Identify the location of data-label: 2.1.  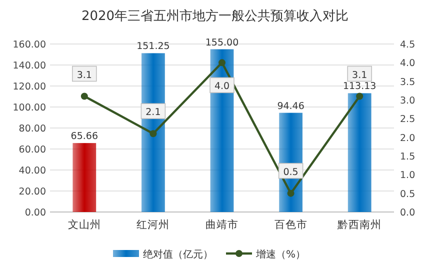
(153, 112).